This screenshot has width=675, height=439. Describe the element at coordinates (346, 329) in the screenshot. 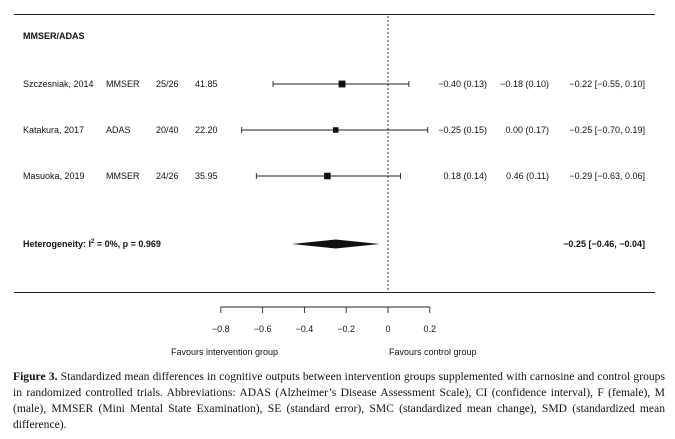

I see `tick-label: −0.2` at that location.